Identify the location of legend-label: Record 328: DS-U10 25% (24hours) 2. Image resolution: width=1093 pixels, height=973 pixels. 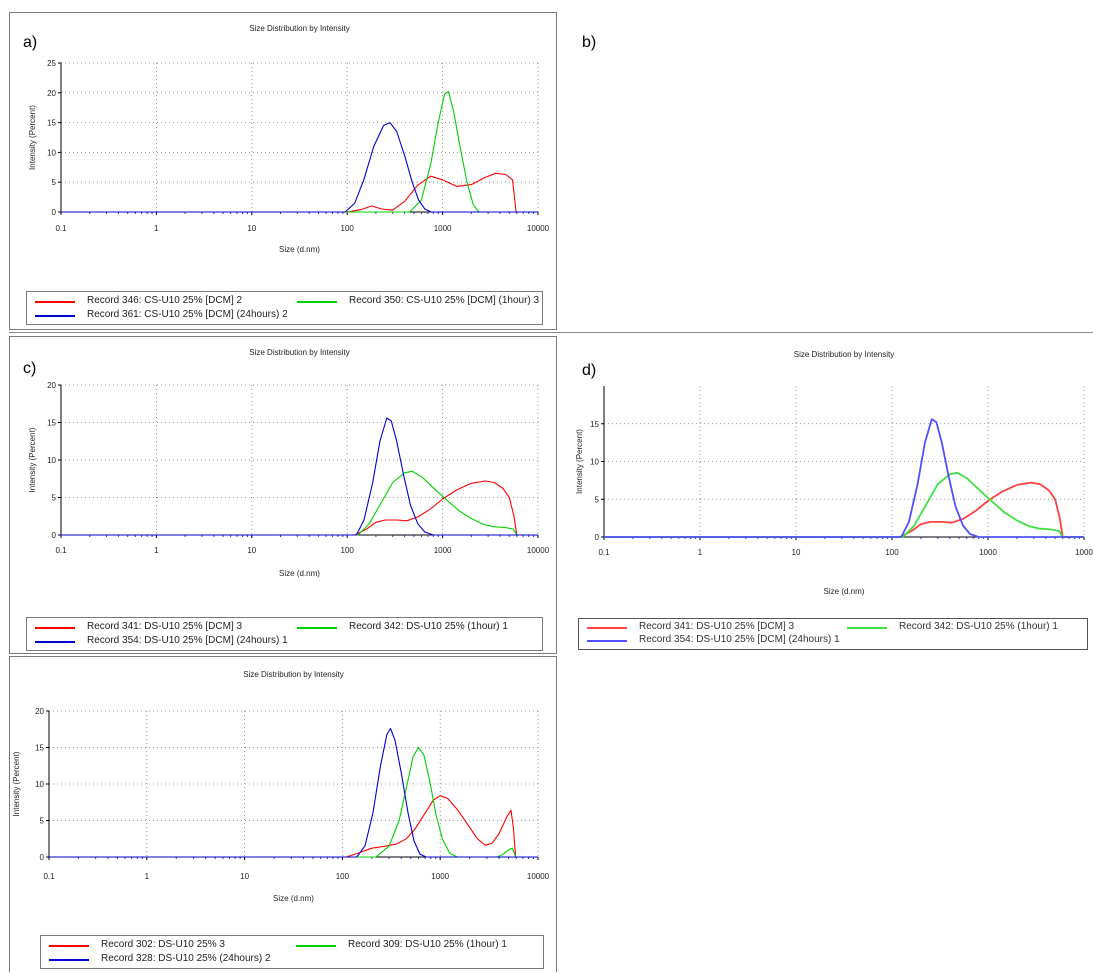
(186, 958).